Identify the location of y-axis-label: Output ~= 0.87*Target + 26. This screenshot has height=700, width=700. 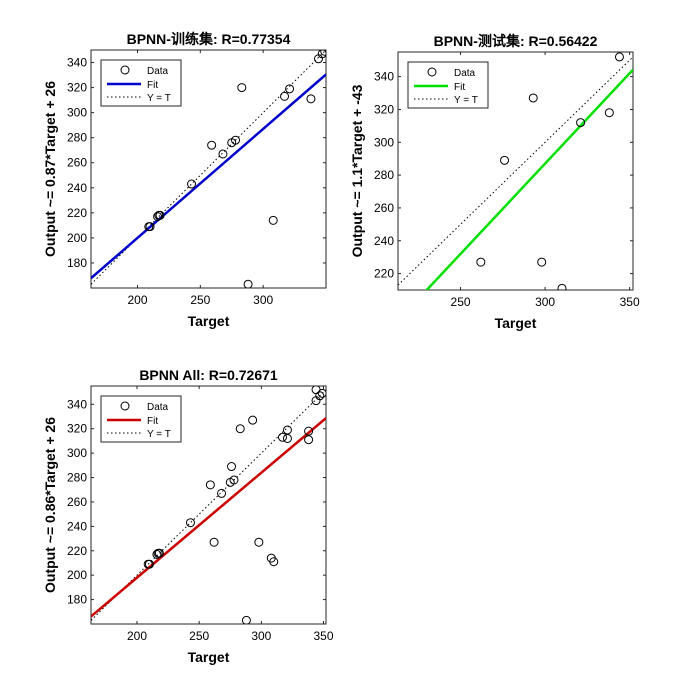
(50, 169).